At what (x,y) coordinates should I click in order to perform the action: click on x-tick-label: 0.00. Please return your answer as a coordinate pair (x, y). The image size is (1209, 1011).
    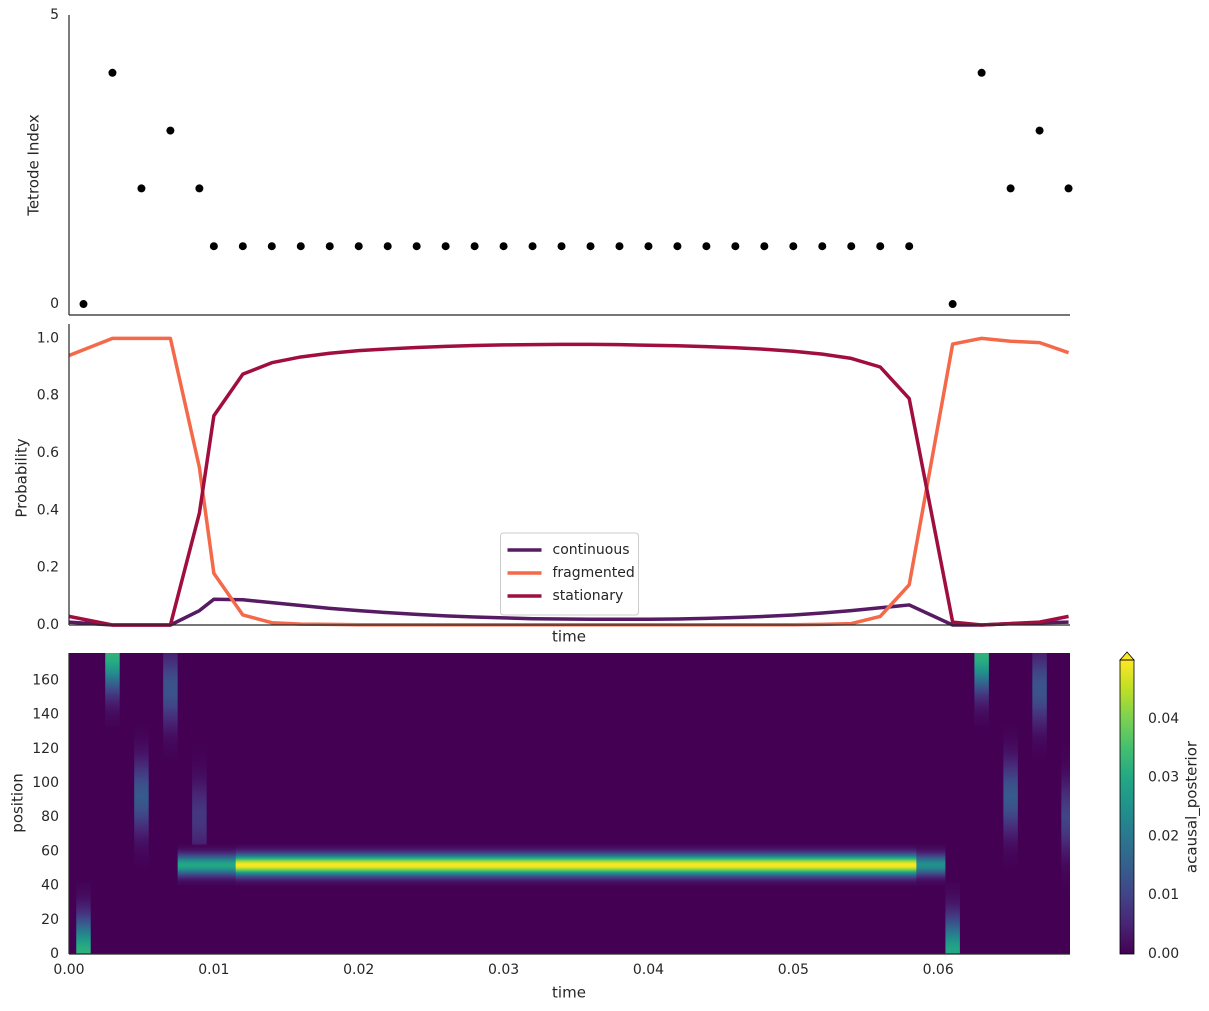
    Looking at the image, I should click on (68, 970).